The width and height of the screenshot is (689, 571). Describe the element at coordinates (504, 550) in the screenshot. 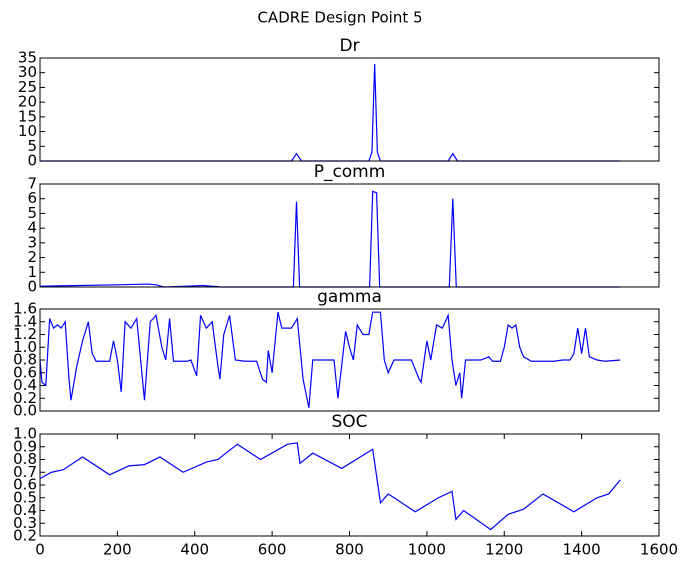

I see `x-tick-label: 1200` at that location.